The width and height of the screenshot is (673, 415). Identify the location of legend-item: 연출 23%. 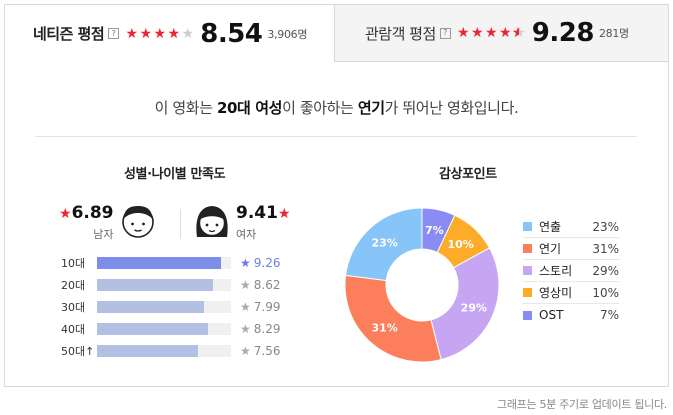
(571, 227).